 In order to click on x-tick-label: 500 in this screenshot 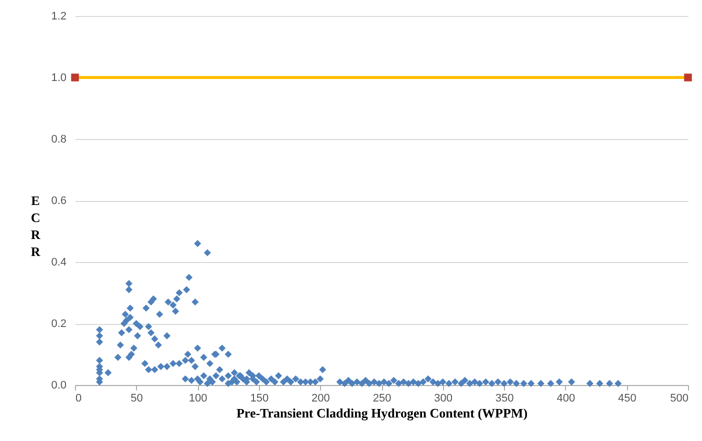, I will do `click(679, 398)`.